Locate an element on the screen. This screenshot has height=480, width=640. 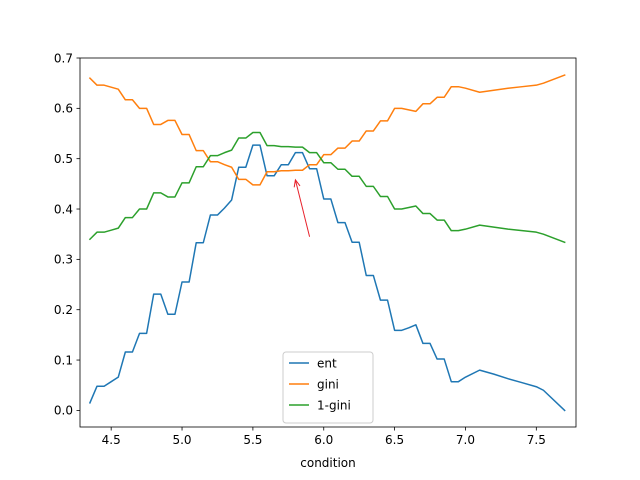
annotation-arrow-head is located at coordinates (297, 183).